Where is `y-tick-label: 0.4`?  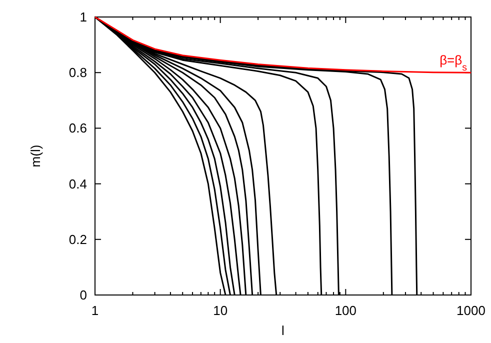
y-tick-label: 0.4 is located at coordinates (77, 184).